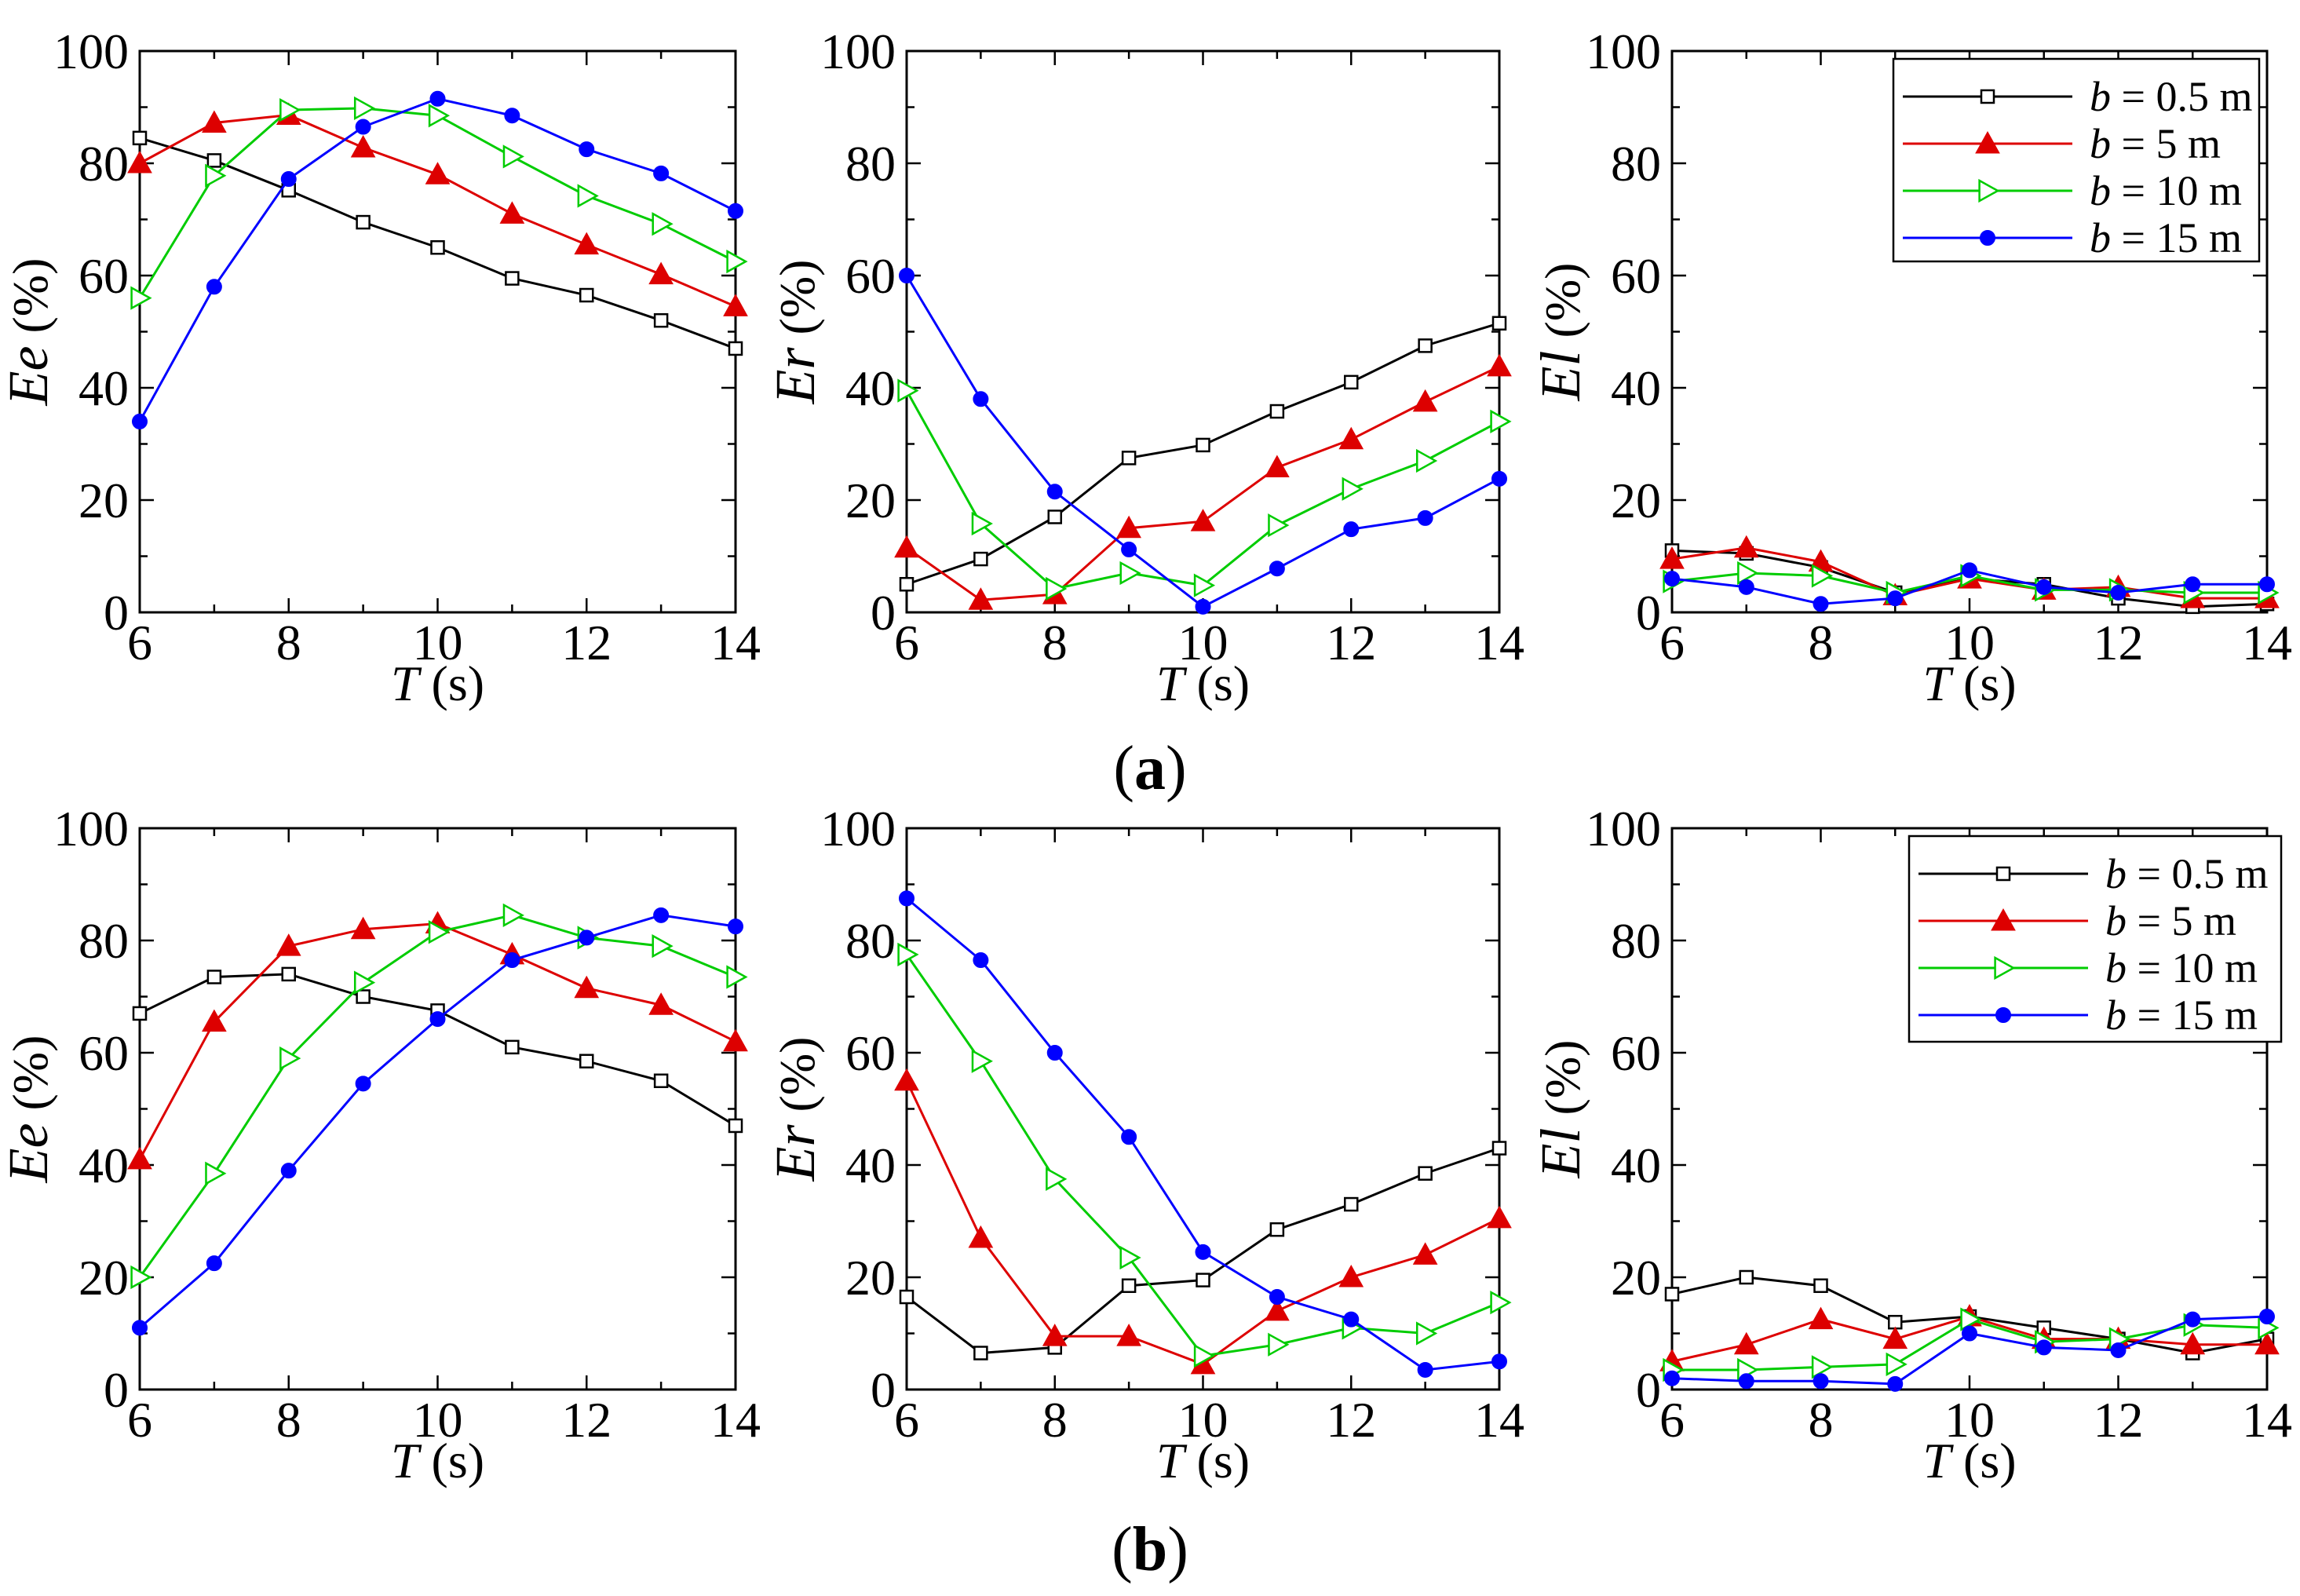 Image resolution: width=2300 pixels, height=1596 pixels. I want to click on y-axis-var: El, so click(1560, 375).